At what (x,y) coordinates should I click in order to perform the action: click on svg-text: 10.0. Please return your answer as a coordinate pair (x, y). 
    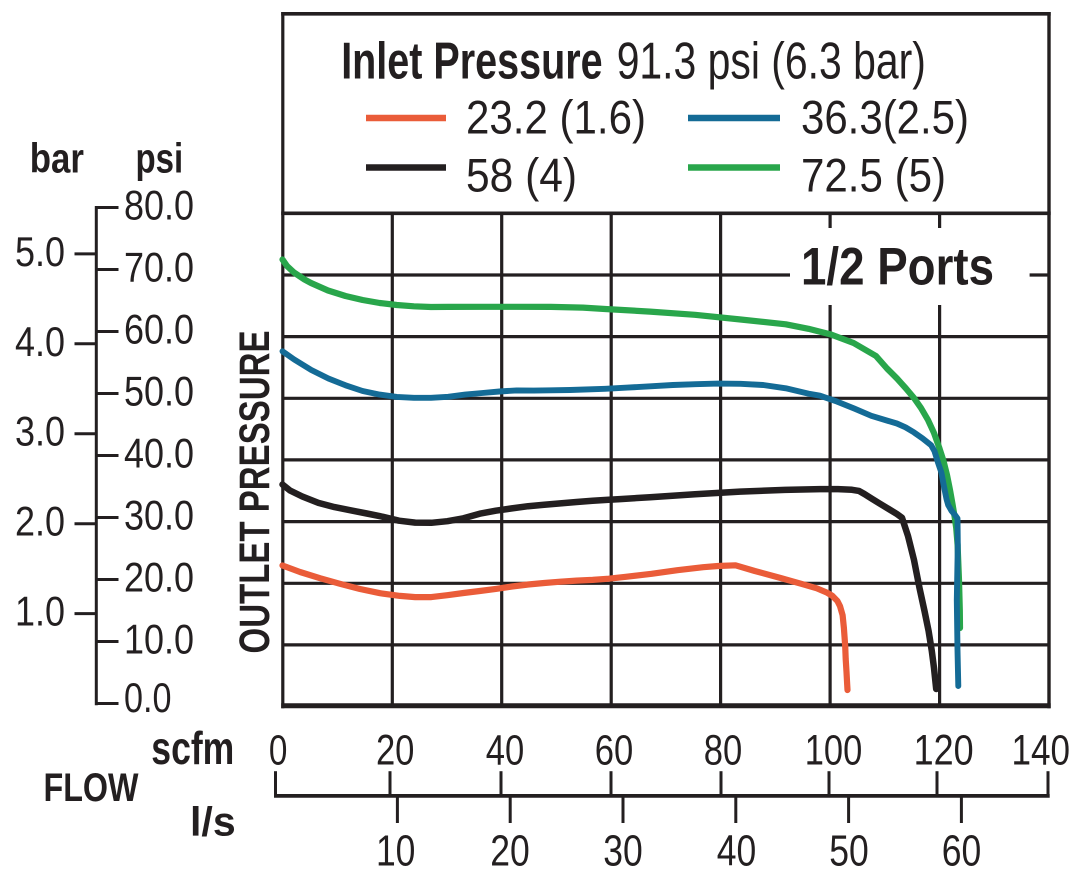
    Looking at the image, I should click on (159, 639).